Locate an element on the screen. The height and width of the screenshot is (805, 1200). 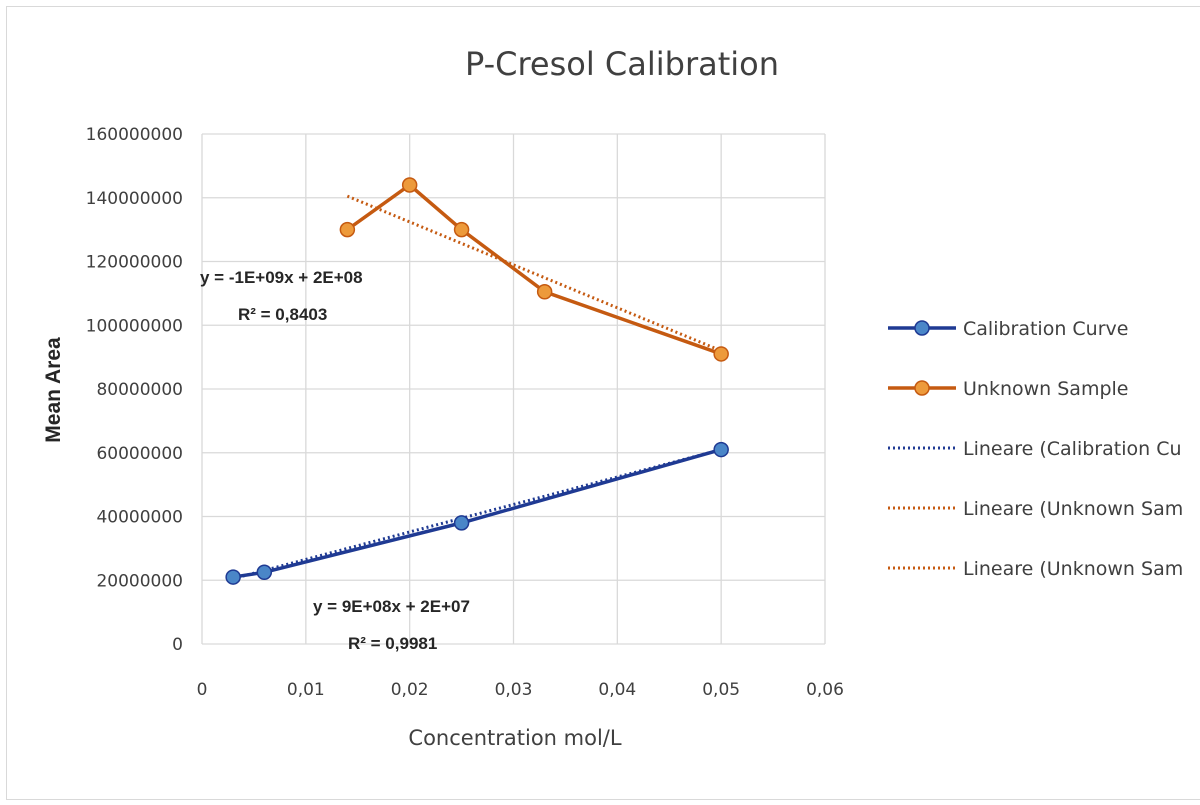
y-tick-label: 40000000 is located at coordinates (139, 518).